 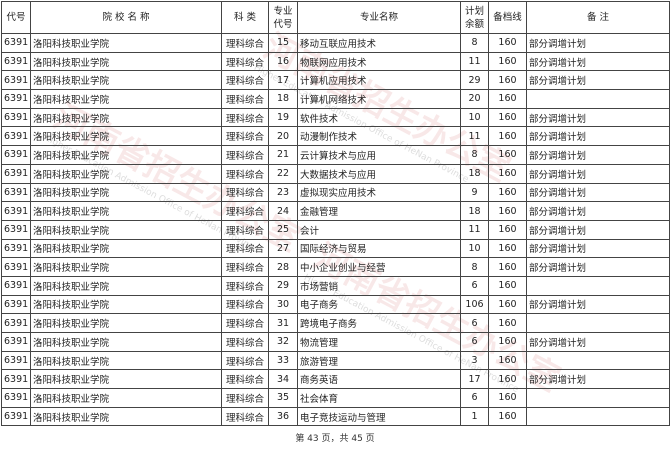 What do you see at coordinates (16, 17) in the screenshot?
I see `header-code: 代号` at bounding box center [16, 17].